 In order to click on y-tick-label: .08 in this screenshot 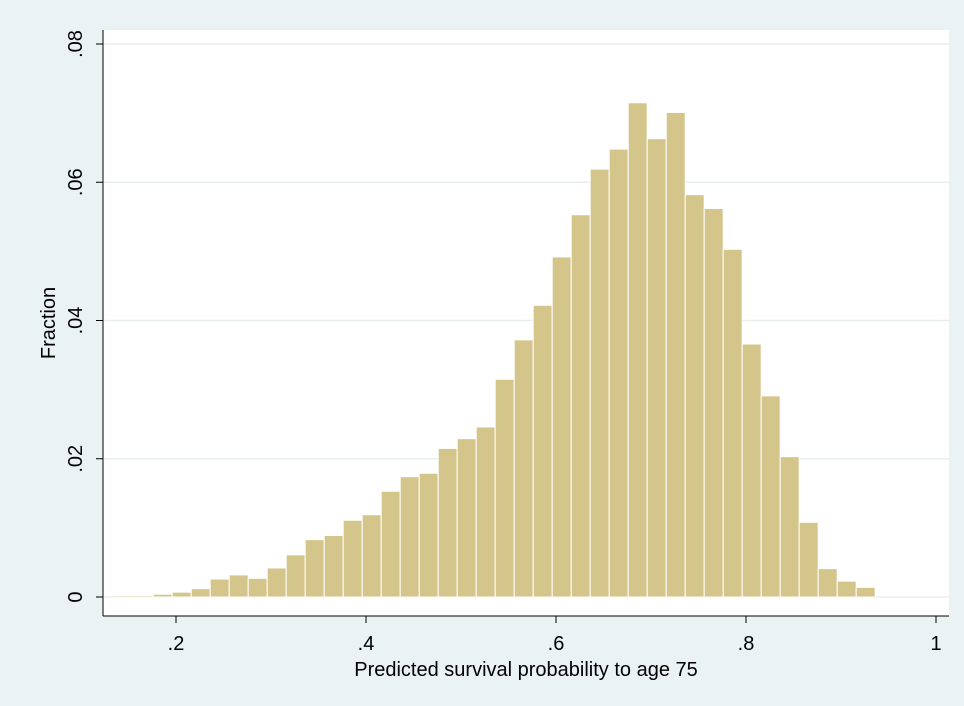, I will do `click(76, 44)`.